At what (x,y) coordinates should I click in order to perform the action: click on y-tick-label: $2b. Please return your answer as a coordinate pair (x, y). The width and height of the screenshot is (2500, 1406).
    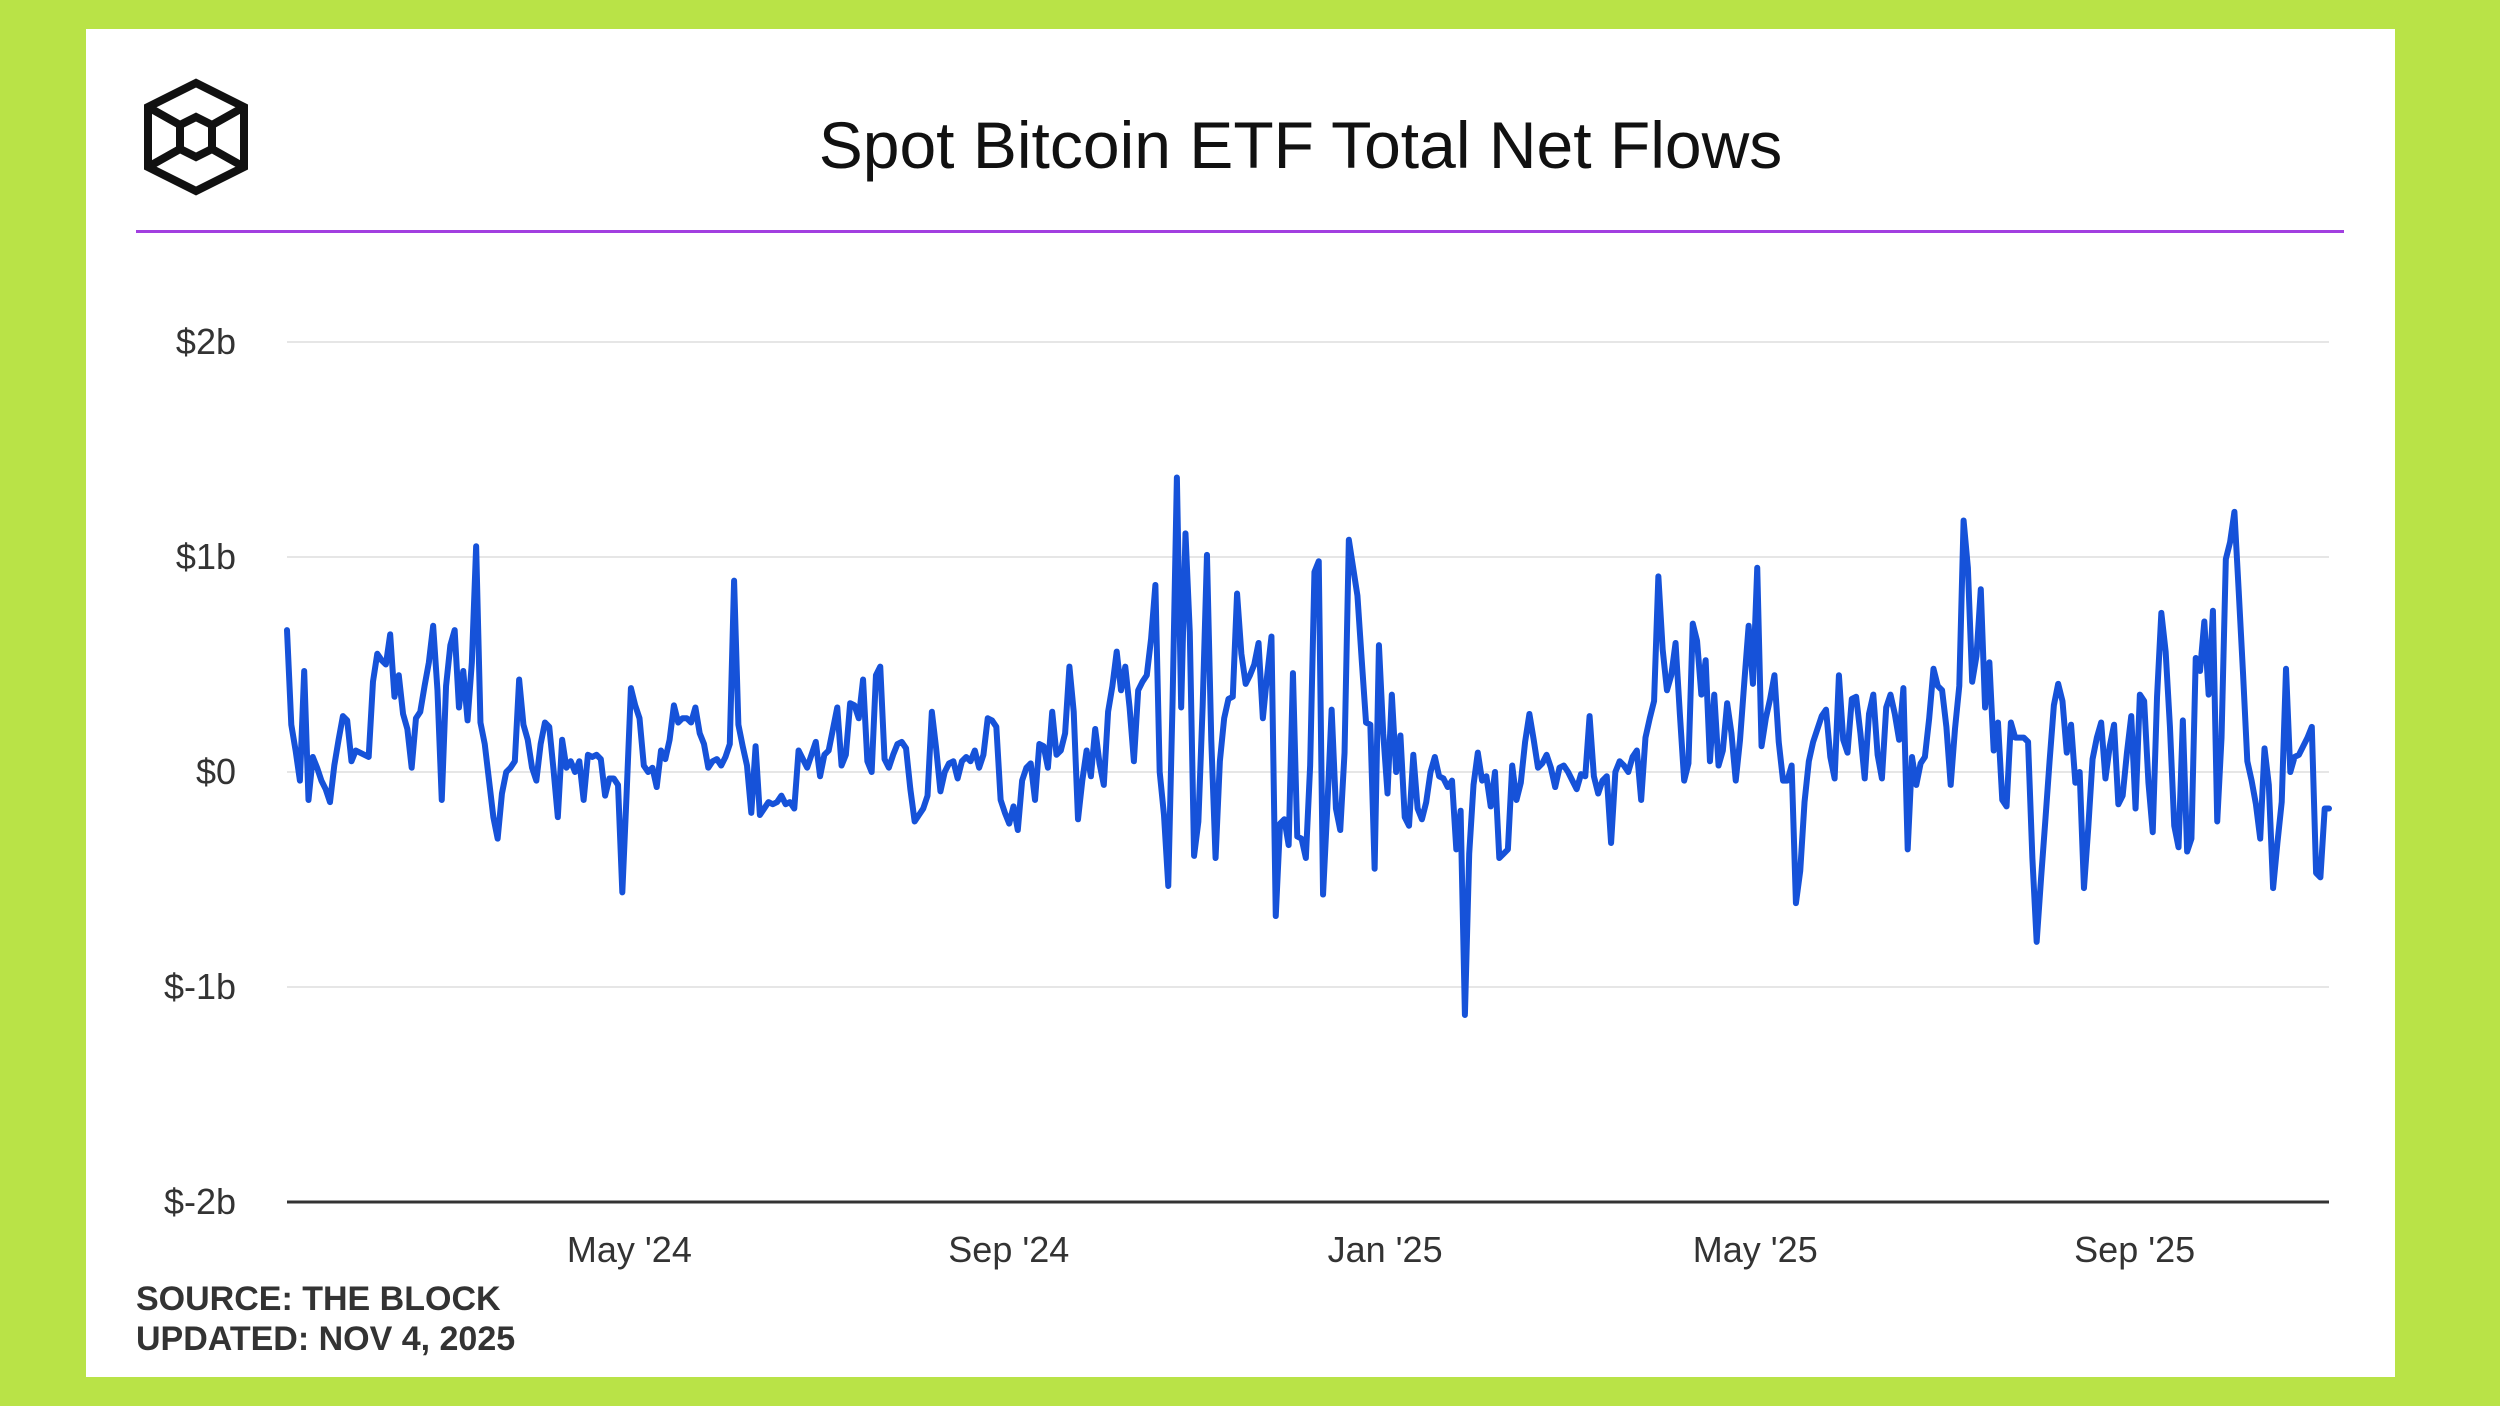
    Looking at the image, I should click on (206, 341).